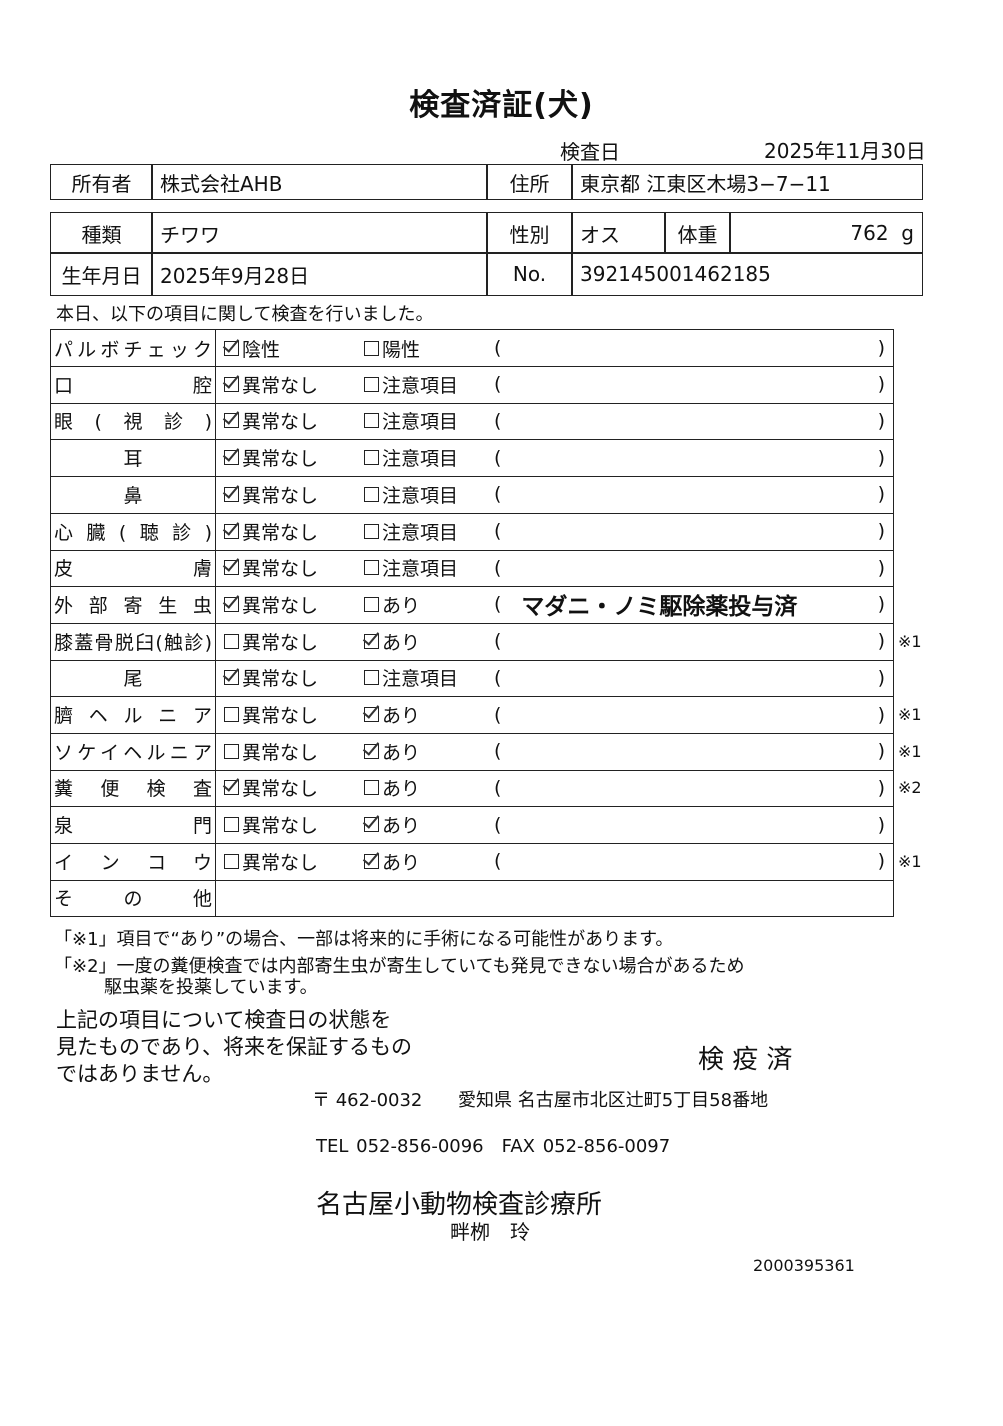 The image size is (1003, 1426). Describe the element at coordinates (689, 604) in the screenshot. I see `comment-field: (マダニ・ノミ駆除薬投与済)` at that location.